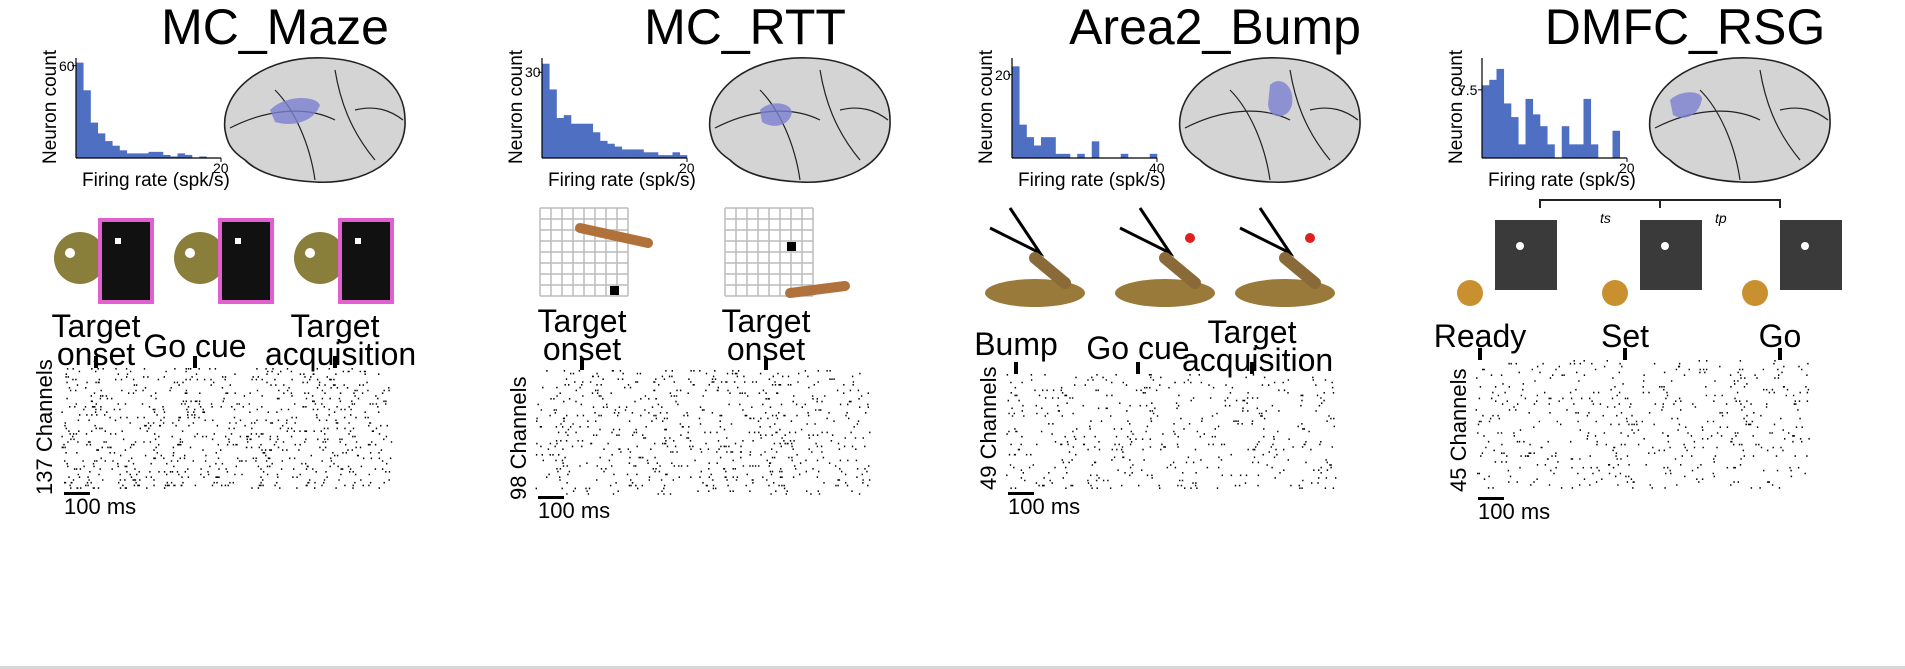 The image size is (1905, 669). I want to click on panel-title: DMFC_RSG, so click(1685, 27).